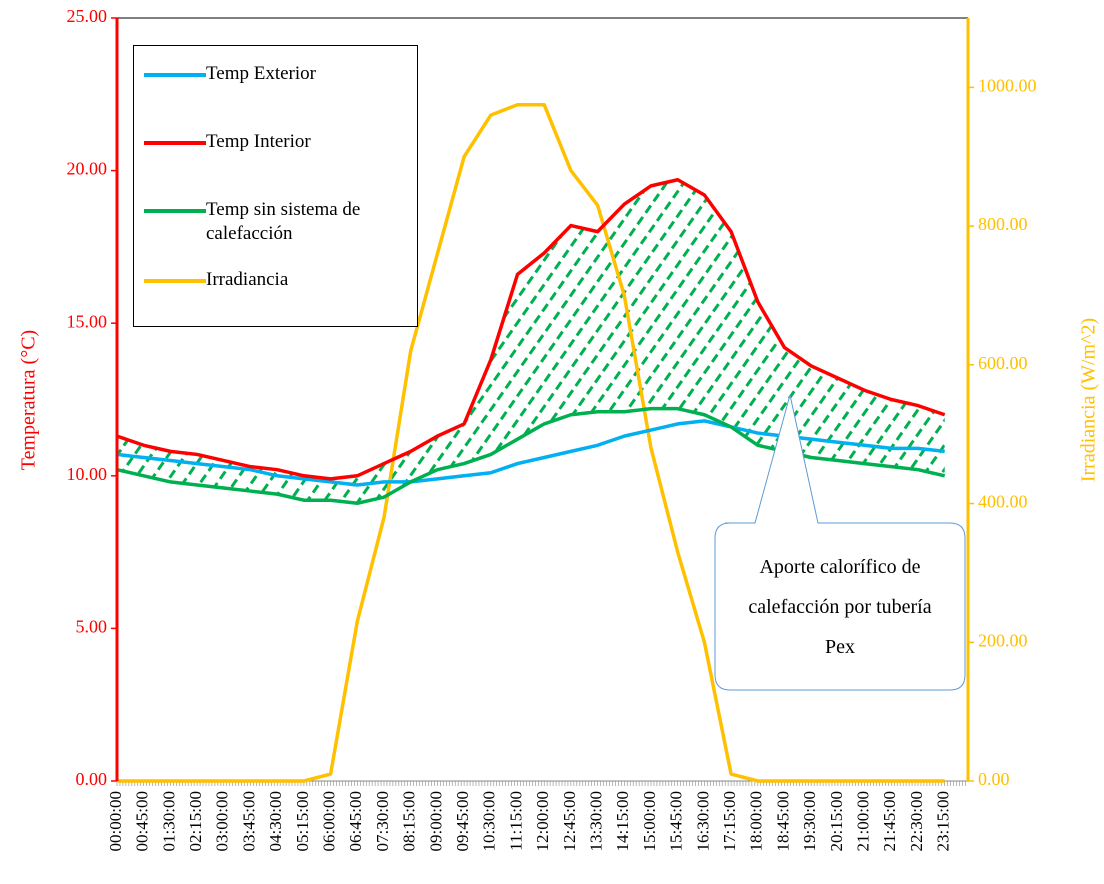  Describe the element at coordinates (489, 821) in the screenshot. I see `x-tick-label: 10:30:00` at that location.